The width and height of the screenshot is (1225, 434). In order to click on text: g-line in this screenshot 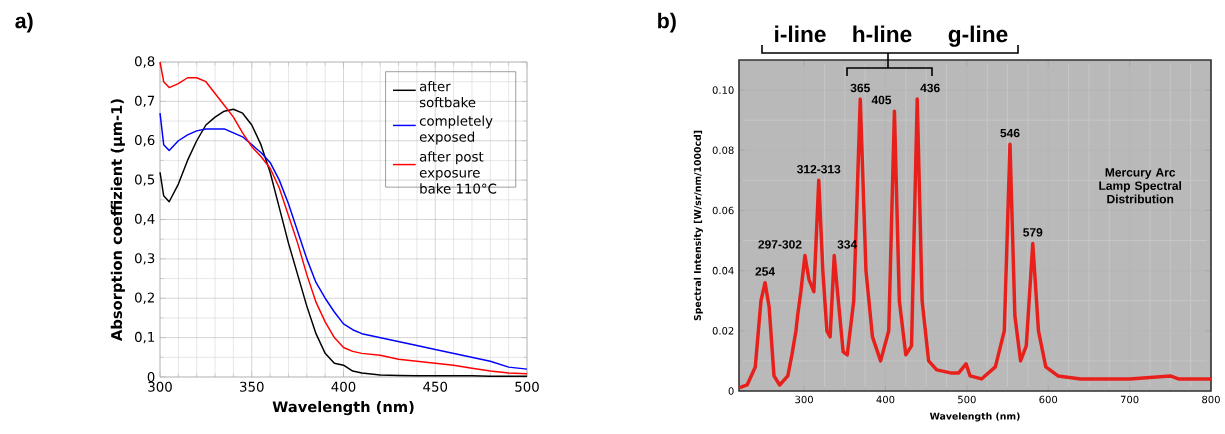, I will do `click(978, 36)`.